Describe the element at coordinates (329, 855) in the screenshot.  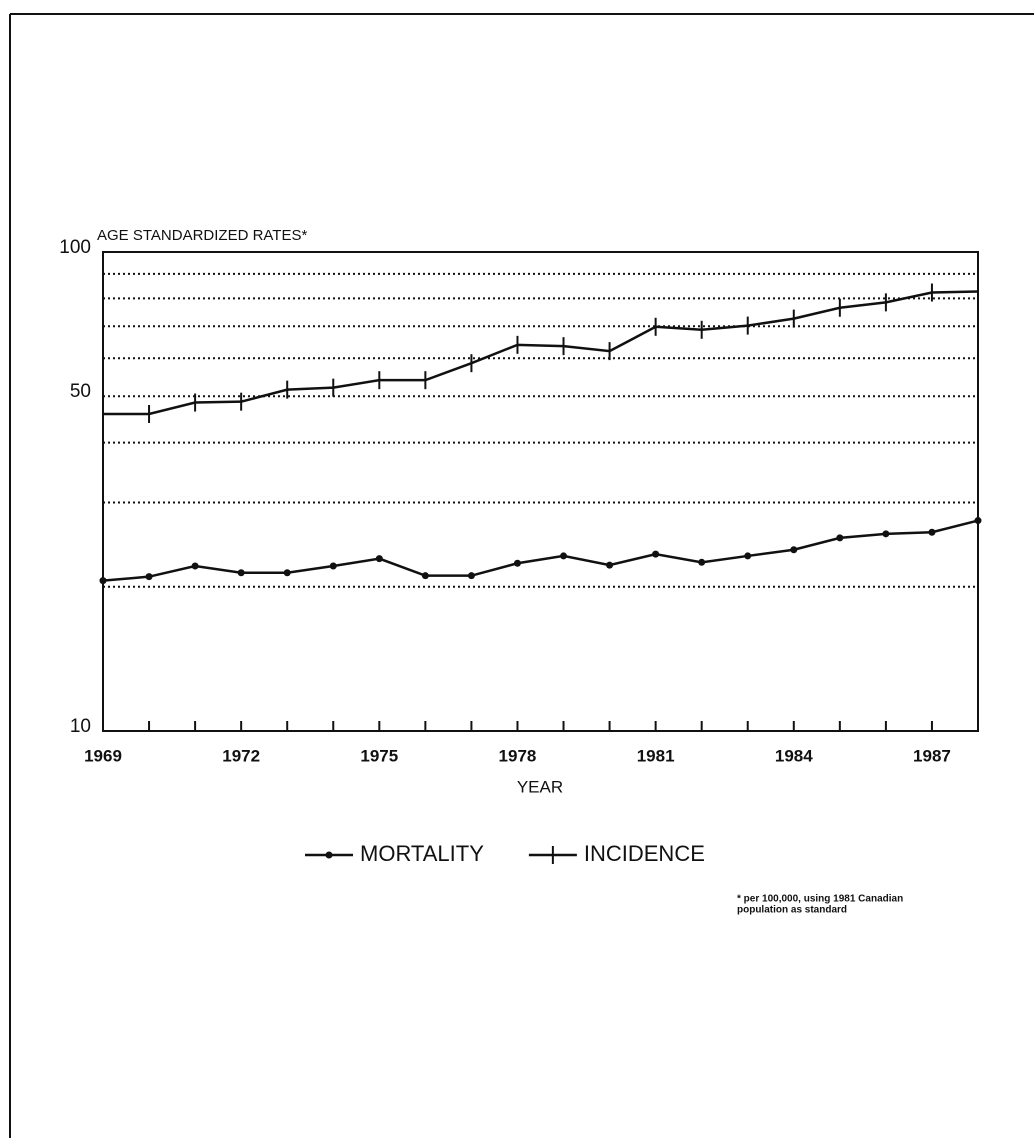
I see `legend-marker` at that location.